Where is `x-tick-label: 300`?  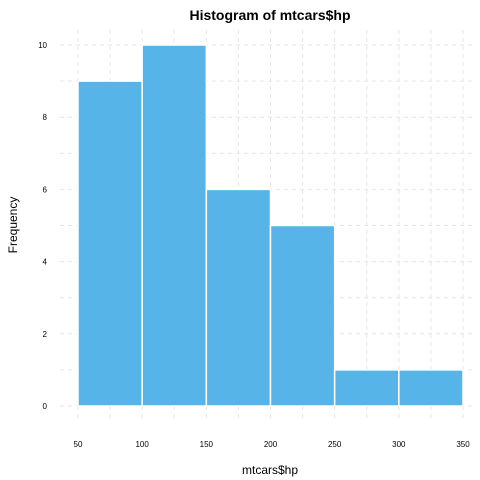 x-tick-label: 300 is located at coordinates (399, 444).